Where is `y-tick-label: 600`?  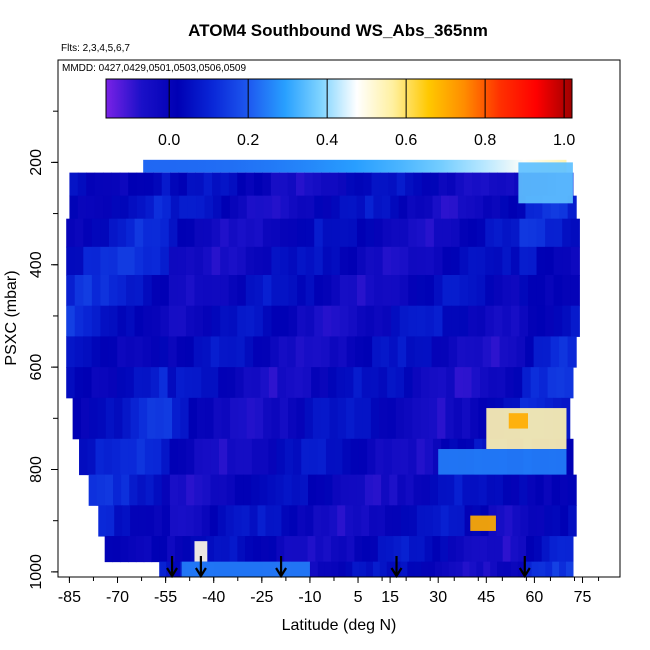
y-tick-label: 600 is located at coordinates (36, 367).